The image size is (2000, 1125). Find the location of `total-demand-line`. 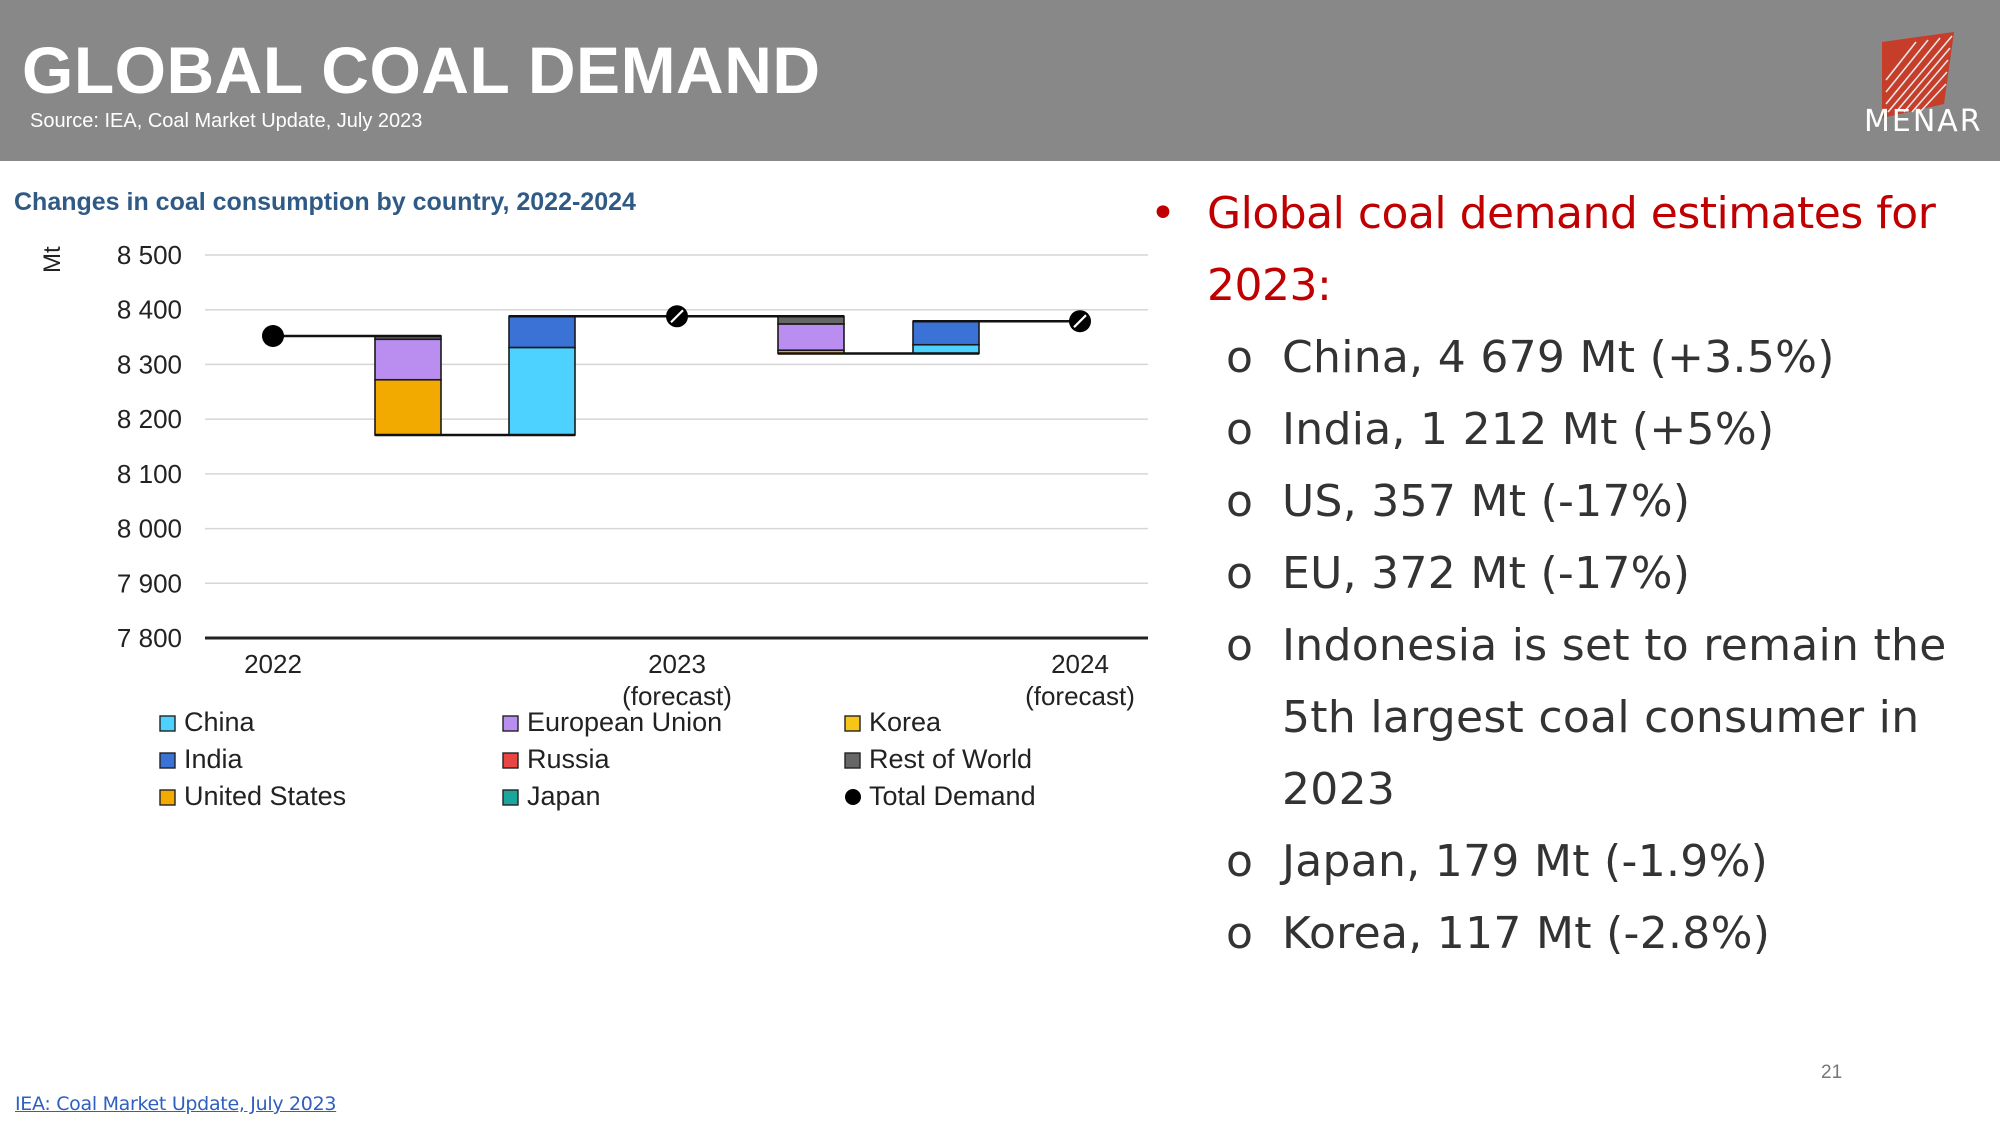

total-demand-line is located at coordinates (676, 371).